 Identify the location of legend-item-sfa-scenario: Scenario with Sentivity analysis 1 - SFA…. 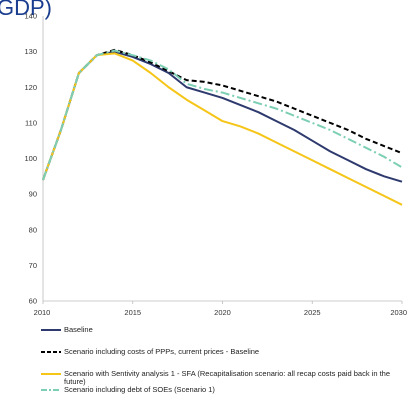
(217, 378).